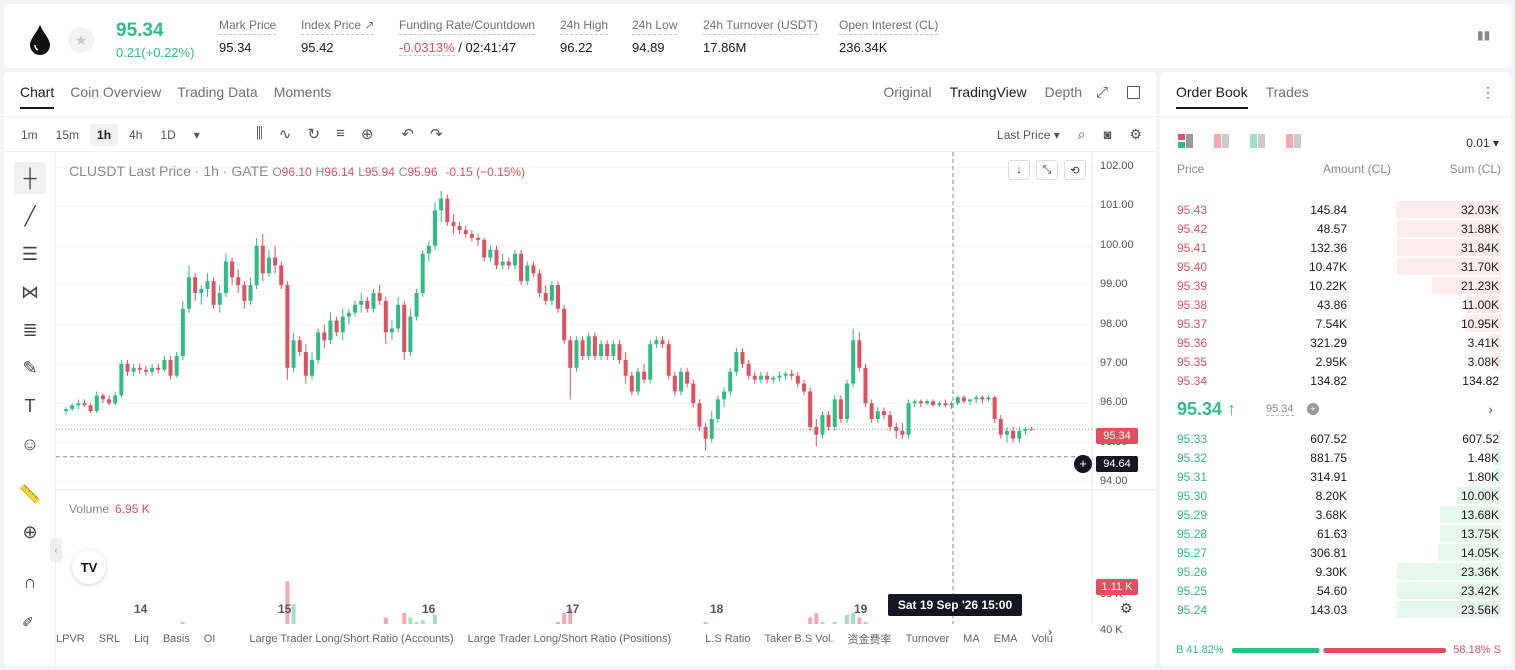  Describe the element at coordinates (1335, 571) in the screenshot. I see `bid-row: 95.26 9.30K 23.36K` at that location.